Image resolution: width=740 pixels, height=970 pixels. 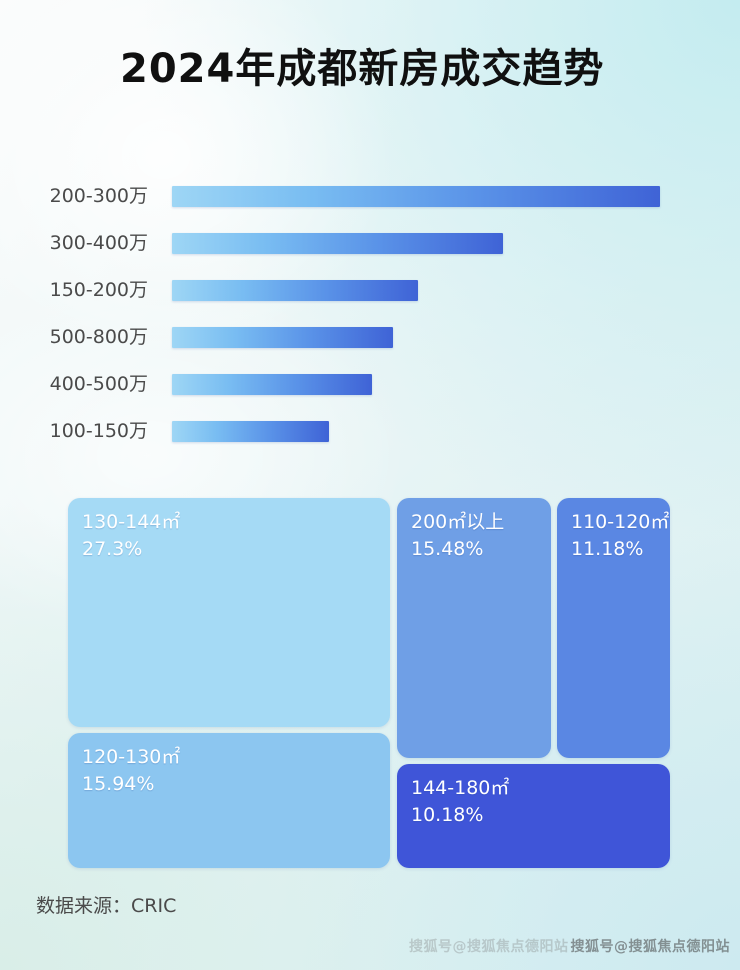 I want to click on treemap-tile-144-180: 144-180㎡ 10.18%, so click(x=533, y=816).